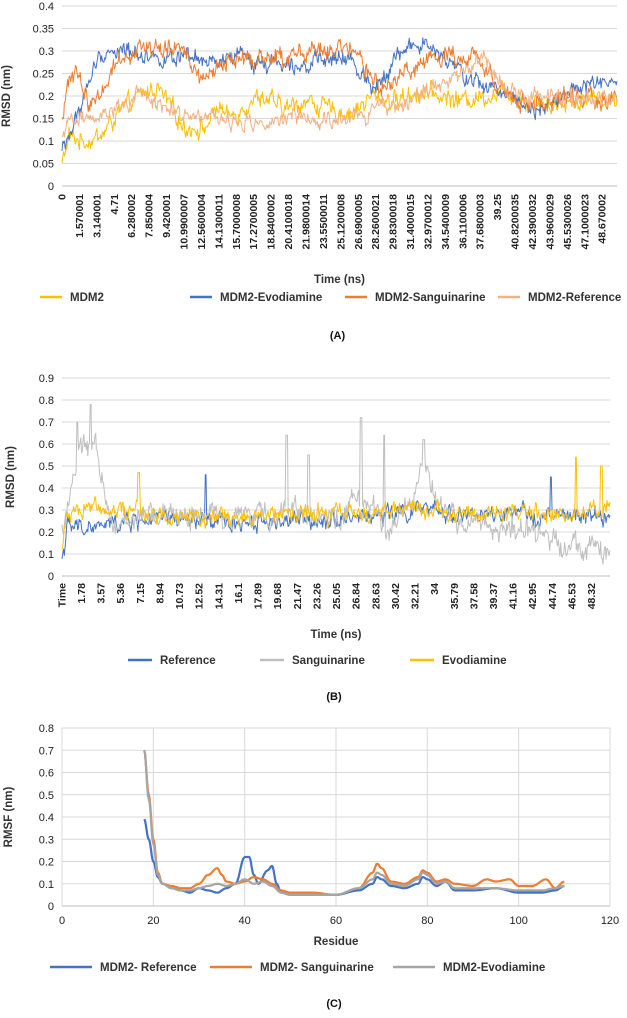 Image resolution: width=627 pixels, height=1018 pixels. What do you see at coordinates (336, 503) in the screenshot?
I see `series-line-evodiamine` at bounding box center [336, 503].